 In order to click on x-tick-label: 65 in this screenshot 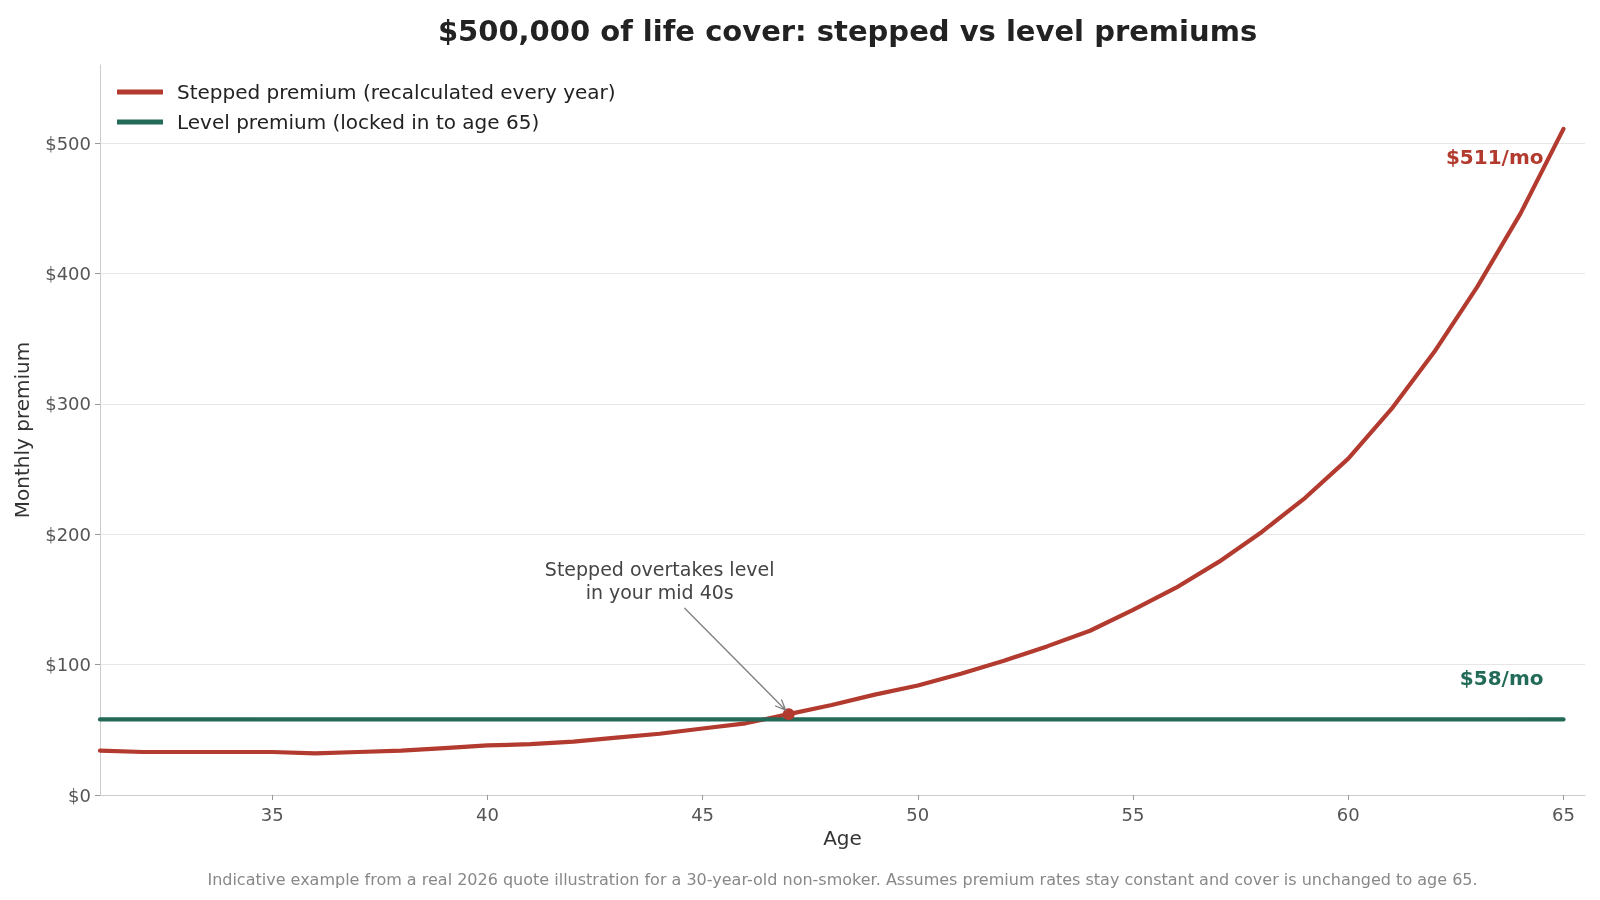, I will do `click(1563, 814)`.